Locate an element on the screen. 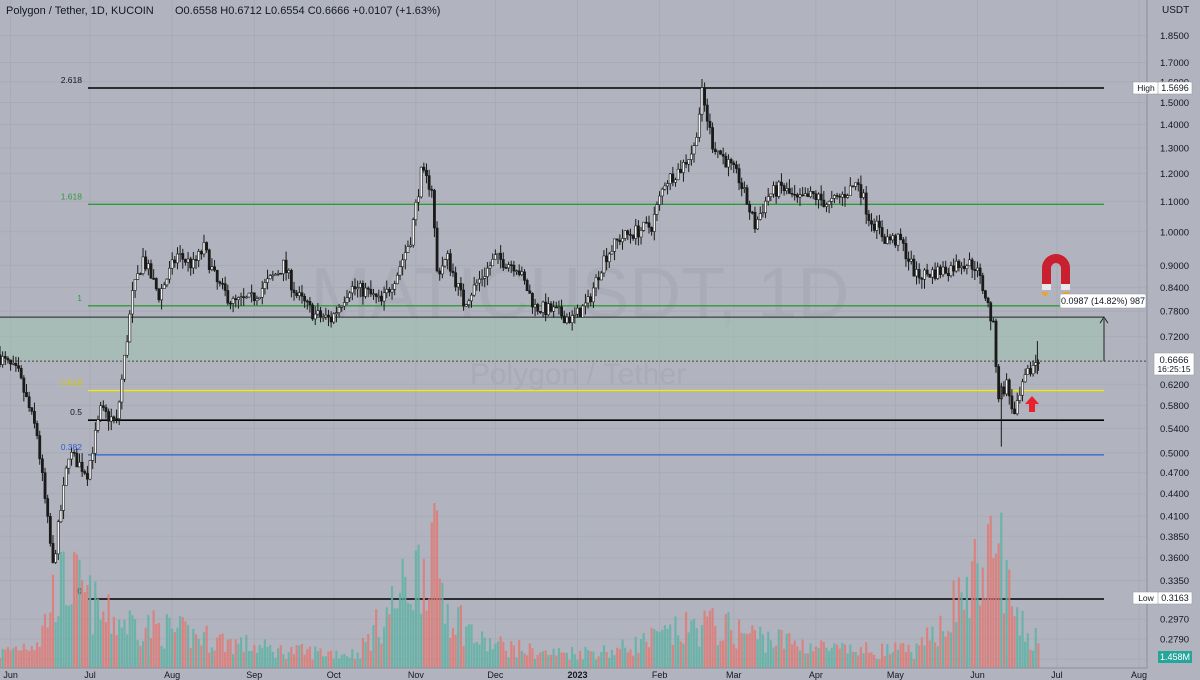 The height and width of the screenshot is (680, 1200). time-tick-label: Sep is located at coordinates (254, 675).